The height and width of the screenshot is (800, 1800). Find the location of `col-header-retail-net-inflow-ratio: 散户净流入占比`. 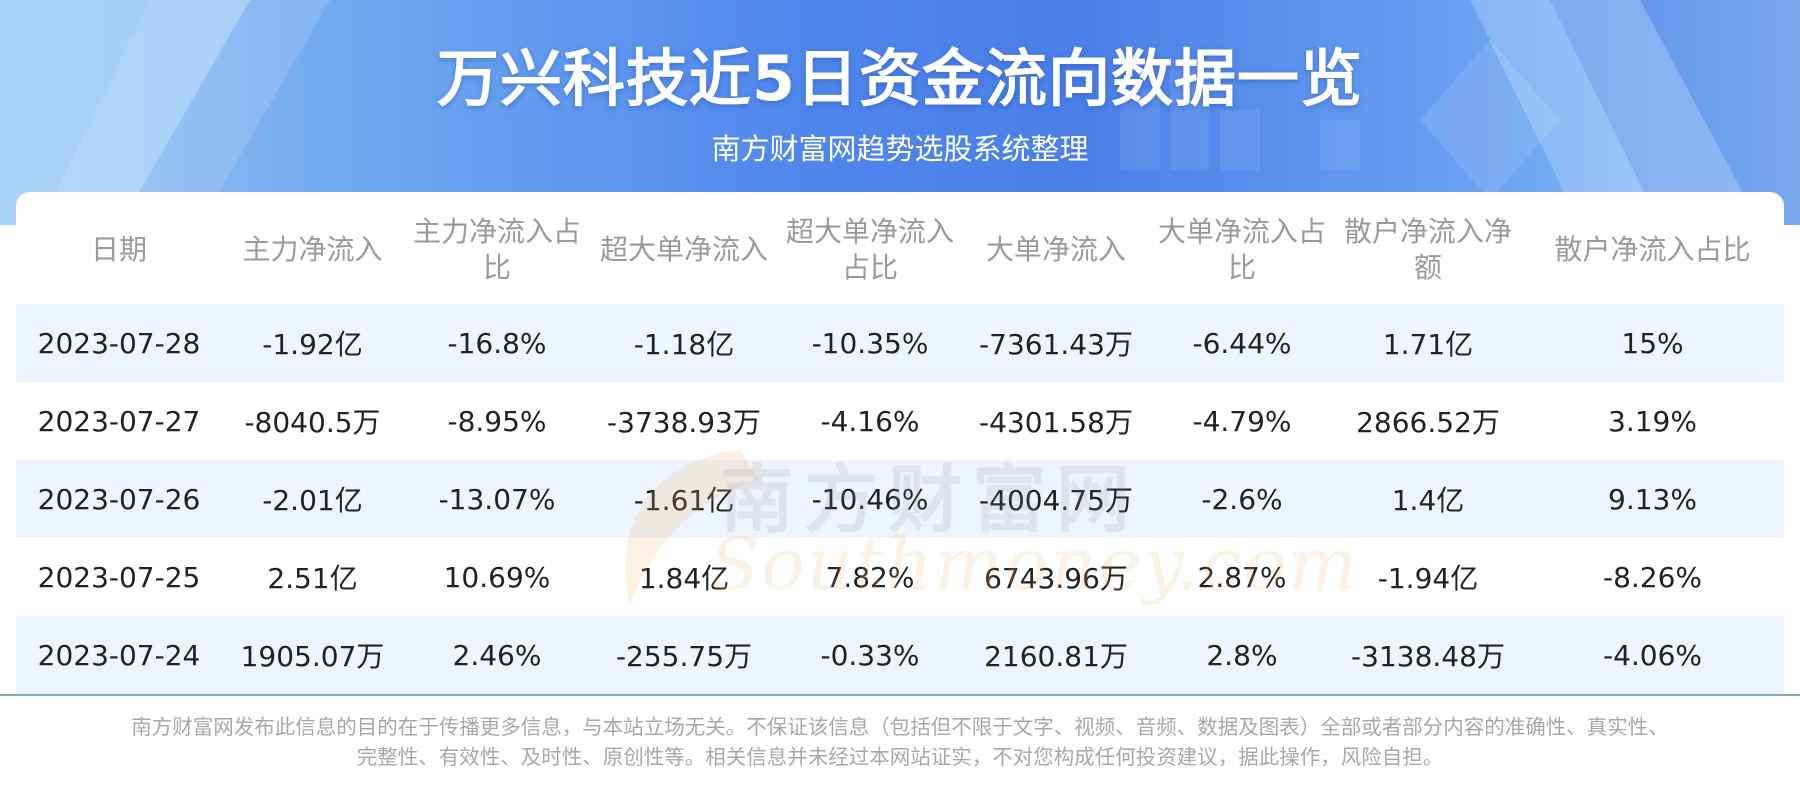

col-header-retail-net-inflow-ratio: 散户净流入占比 is located at coordinates (1652, 249).